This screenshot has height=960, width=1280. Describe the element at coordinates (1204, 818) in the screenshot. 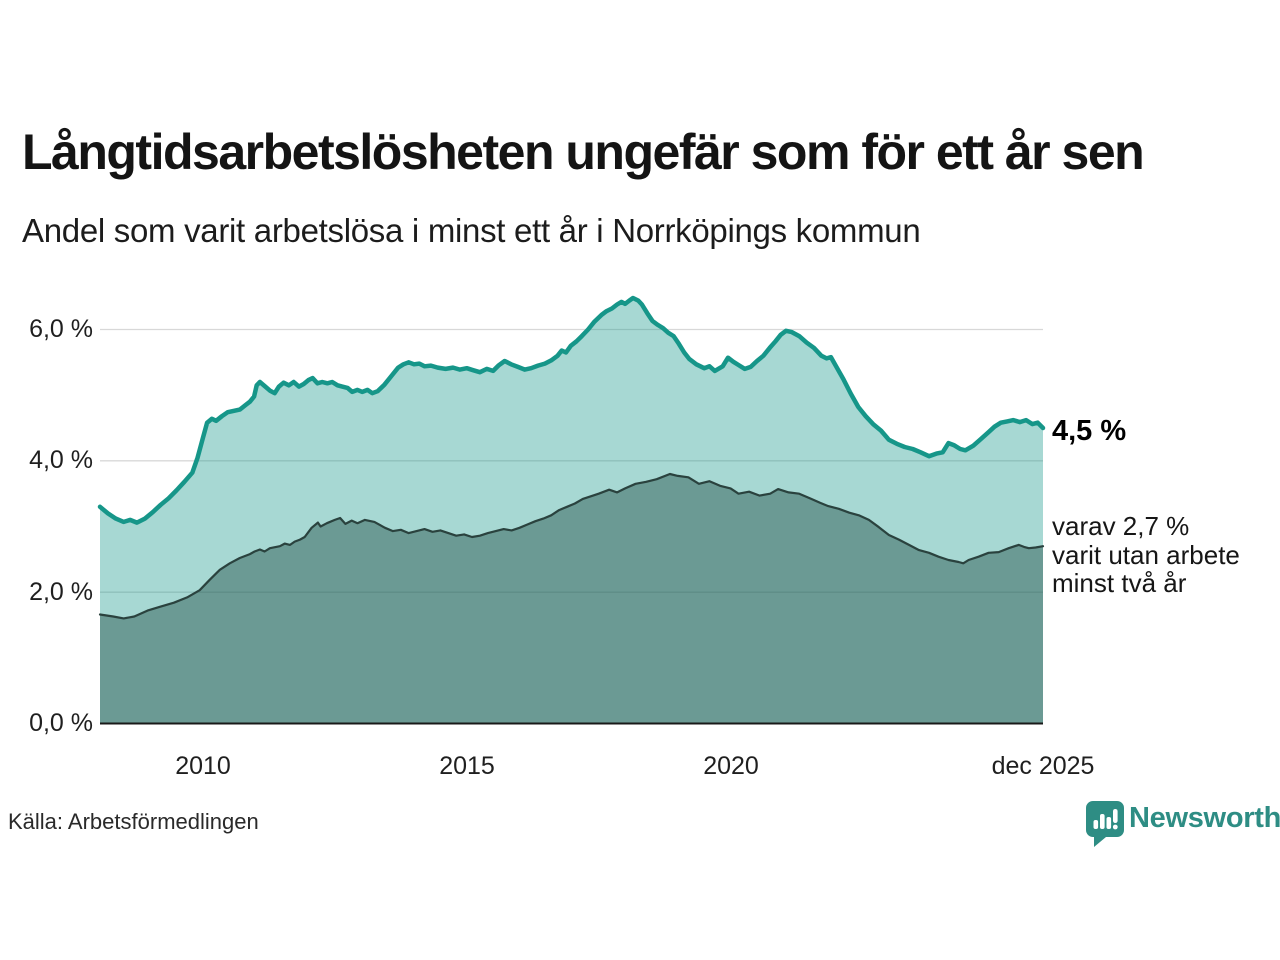

I see `newsworthy-brand-text: Newsworthy` at that location.